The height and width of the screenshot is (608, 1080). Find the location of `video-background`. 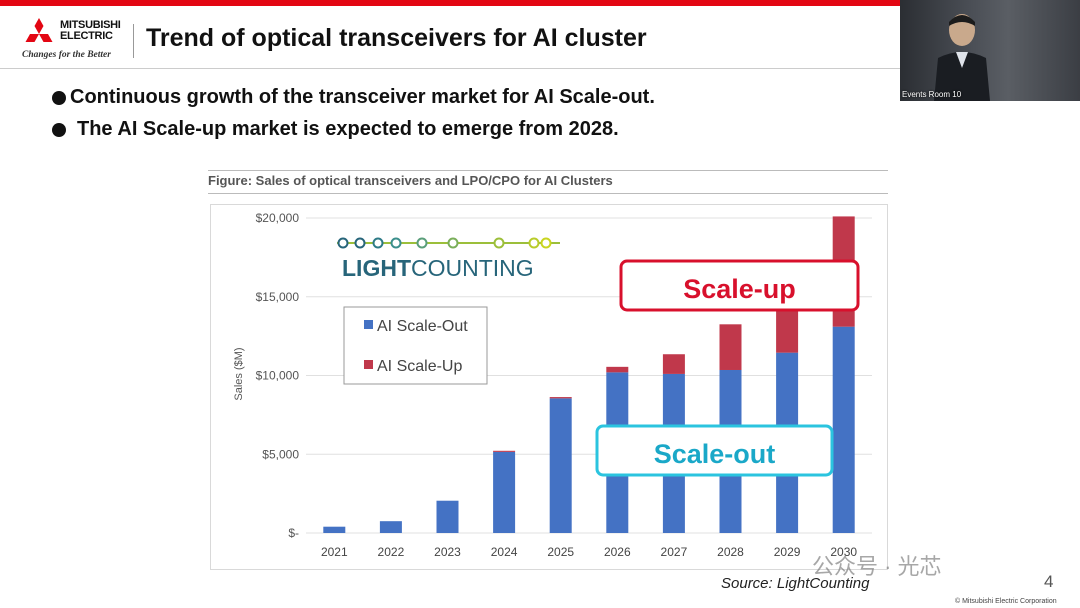

video-background is located at coordinates (990, 50).